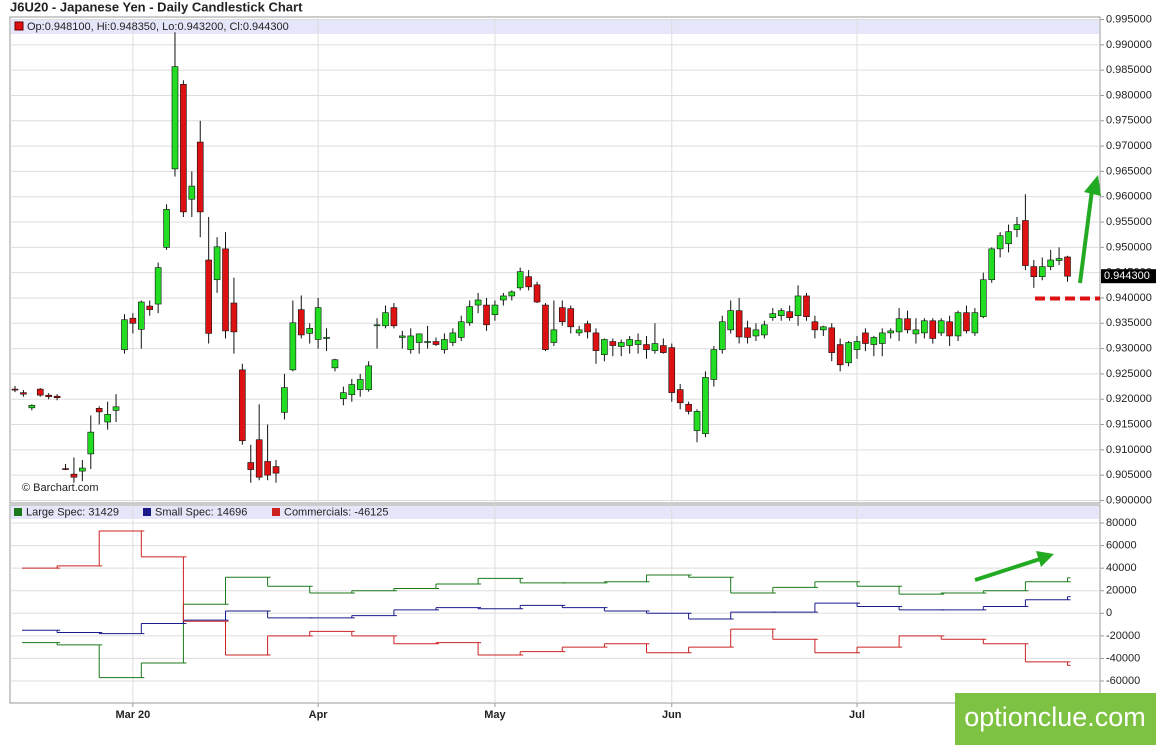  I want to click on x-tick-label: Jun, so click(672, 715).